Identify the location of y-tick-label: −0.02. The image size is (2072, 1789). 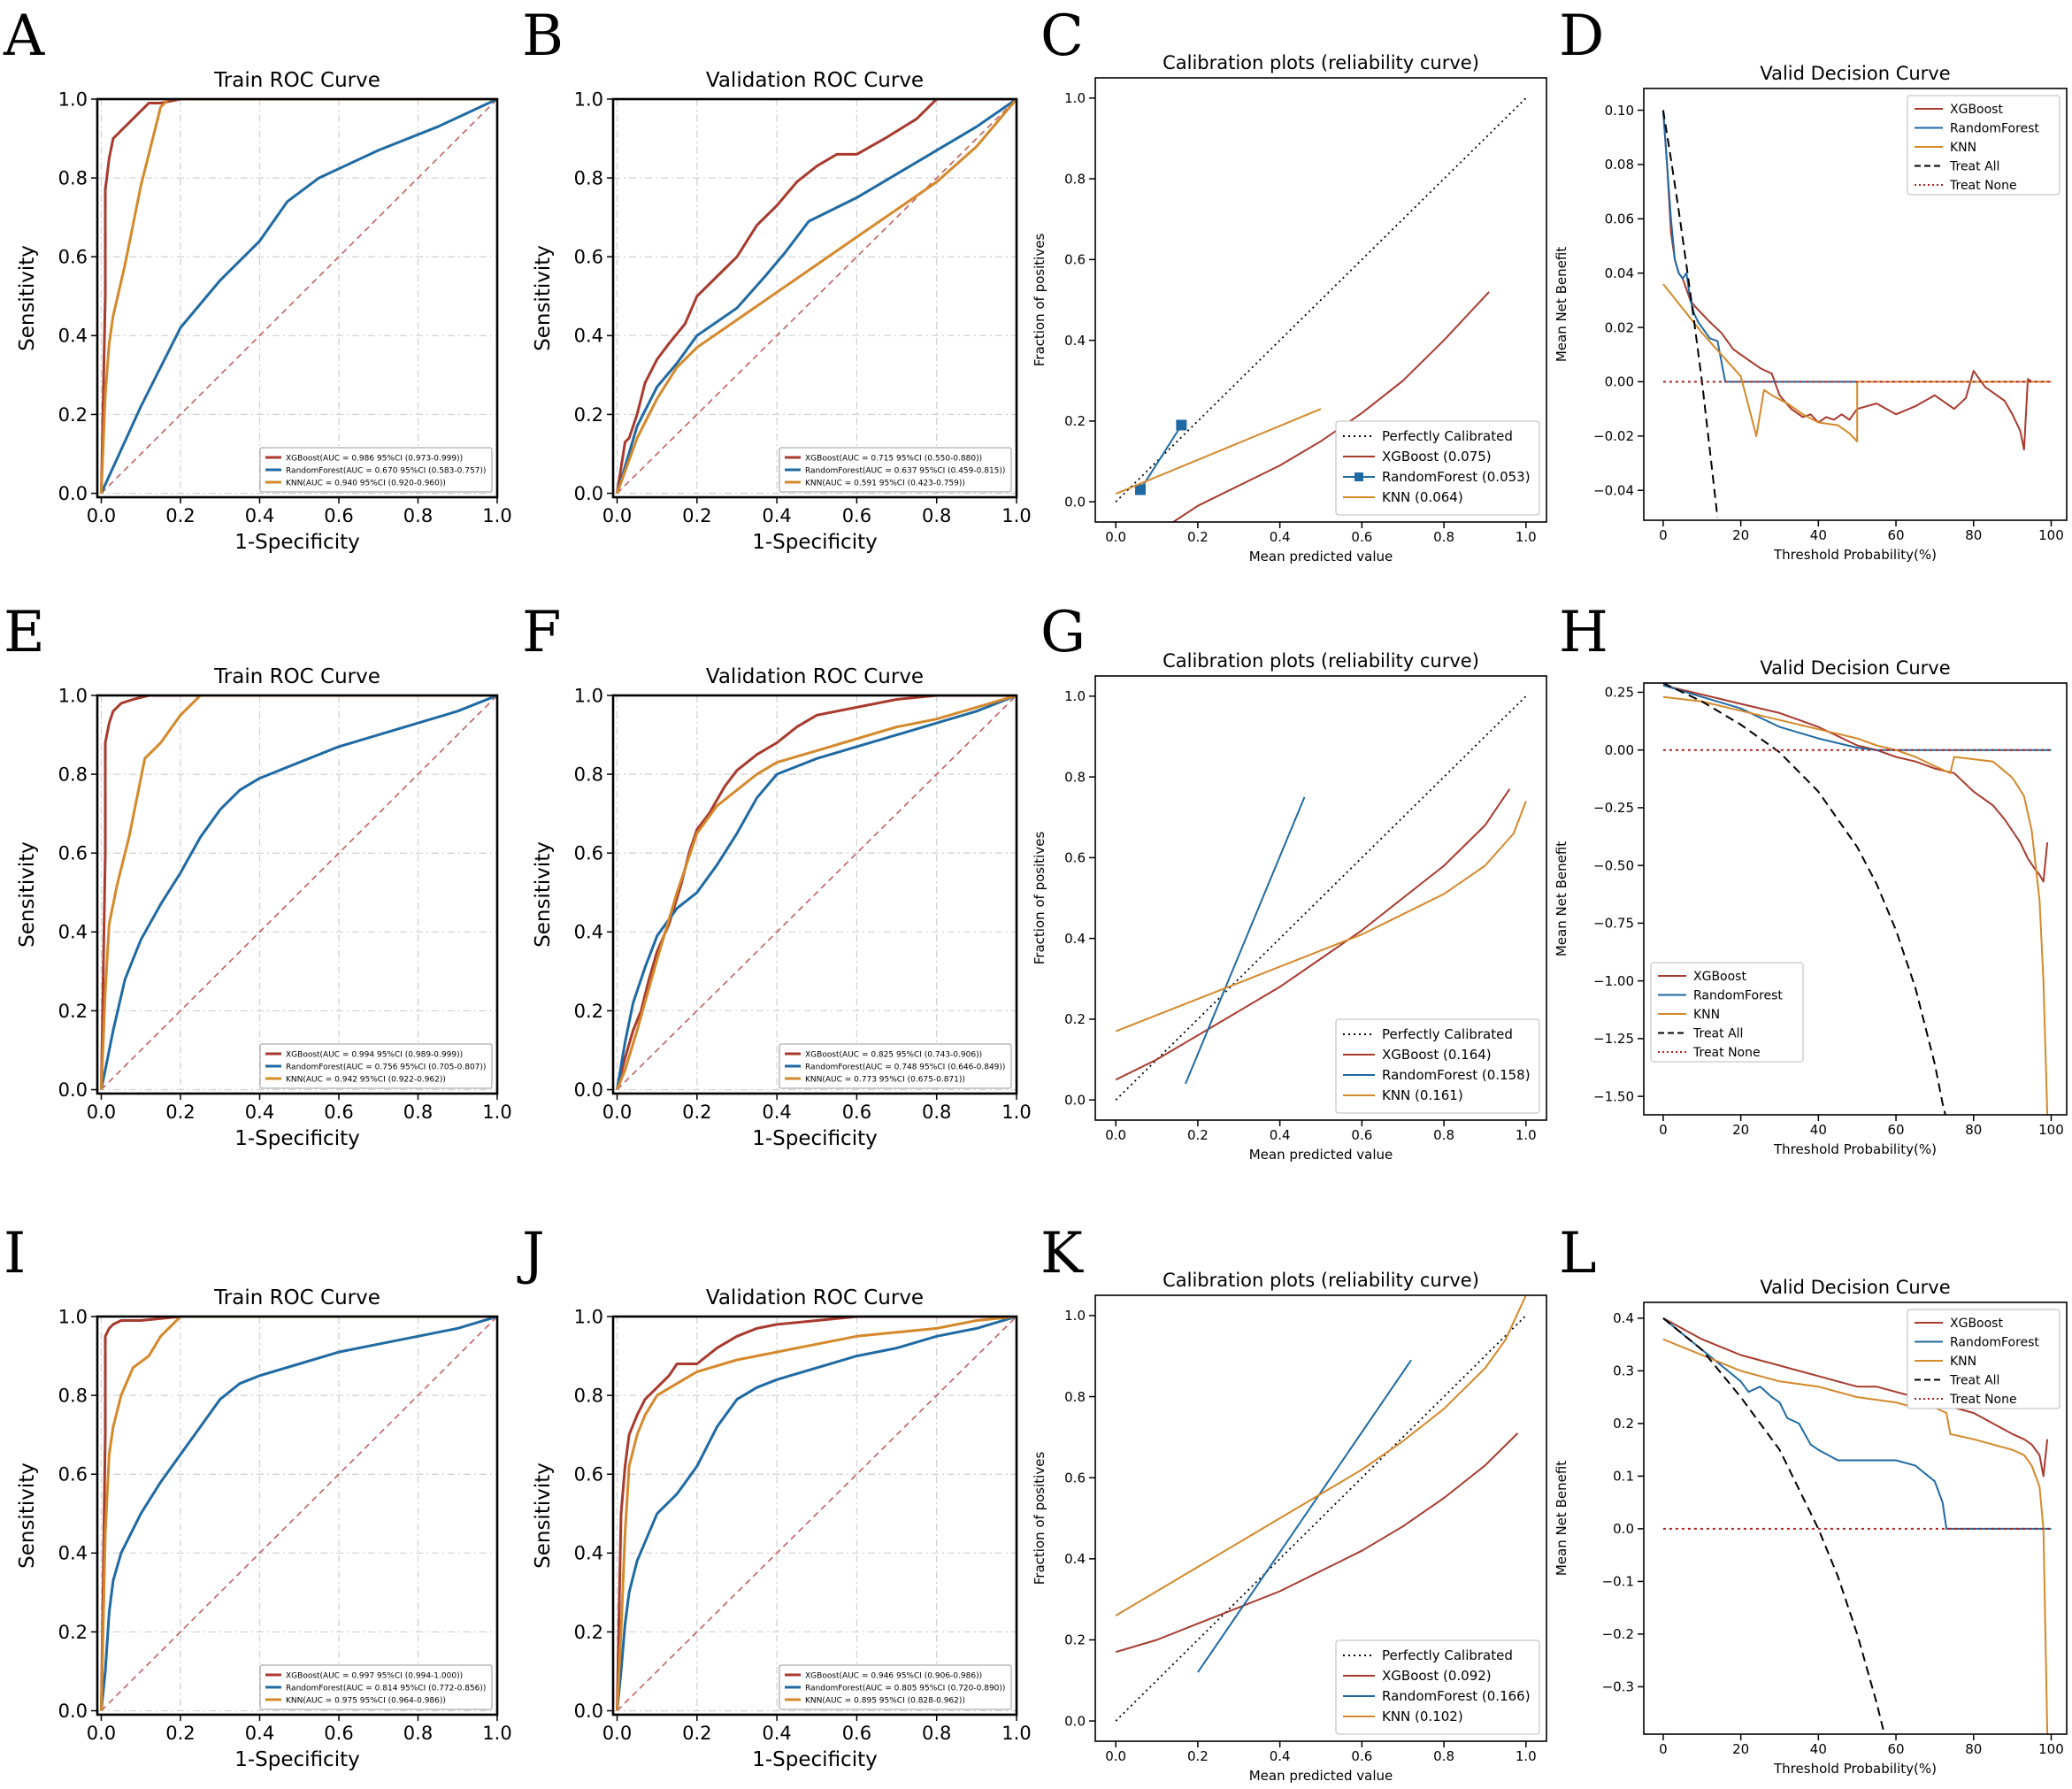
(1613, 436).